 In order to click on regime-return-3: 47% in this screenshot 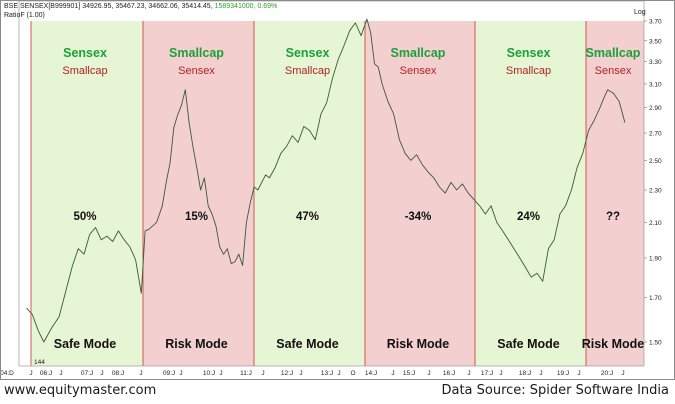, I will do `click(307, 217)`.